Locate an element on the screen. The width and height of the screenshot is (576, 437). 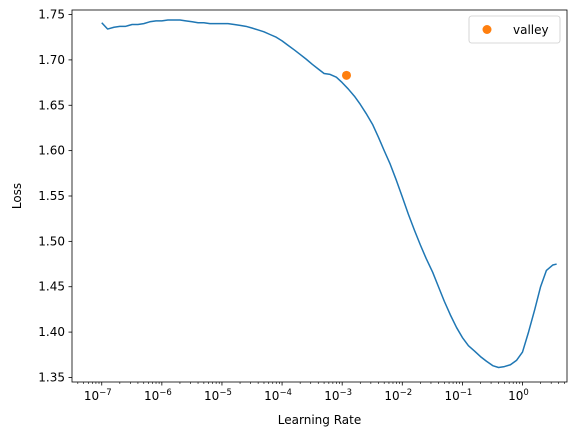
legend-valley-label: valley is located at coordinates (531, 30).